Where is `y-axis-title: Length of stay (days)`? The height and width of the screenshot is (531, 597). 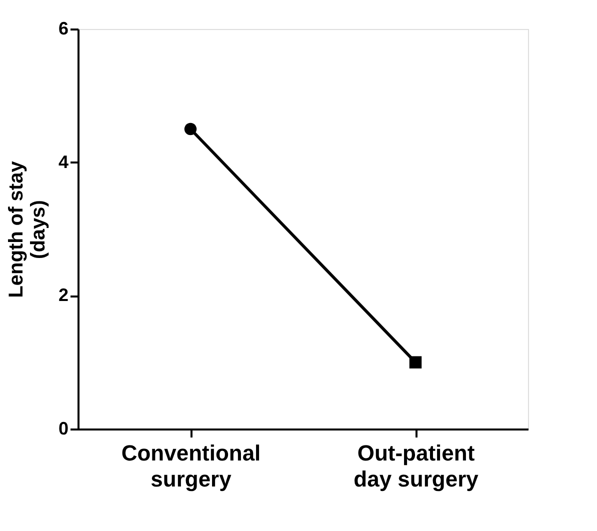 y-axis-title: Length of stay (days) is located at coordinates (27, 229).